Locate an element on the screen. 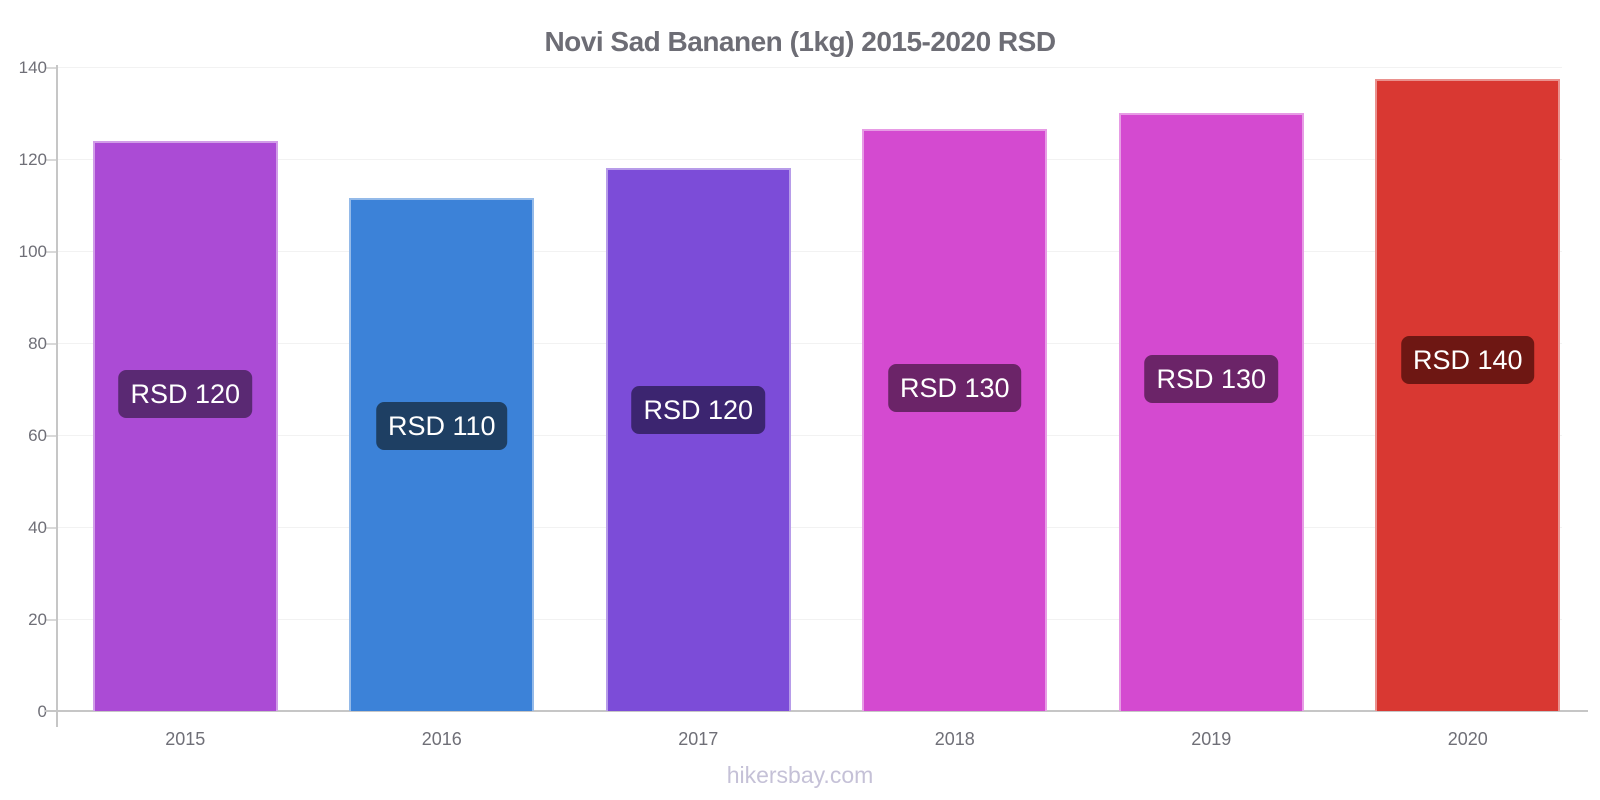  bar-2016: RSD 110 is located at coordinates (442, 454).